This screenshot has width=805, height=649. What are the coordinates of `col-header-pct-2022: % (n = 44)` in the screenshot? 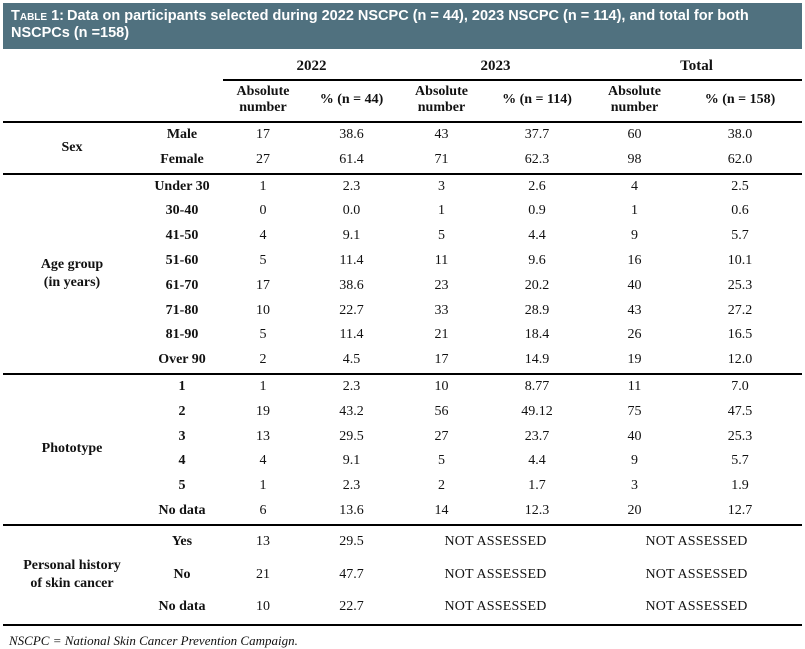 It's located at (351, 101).